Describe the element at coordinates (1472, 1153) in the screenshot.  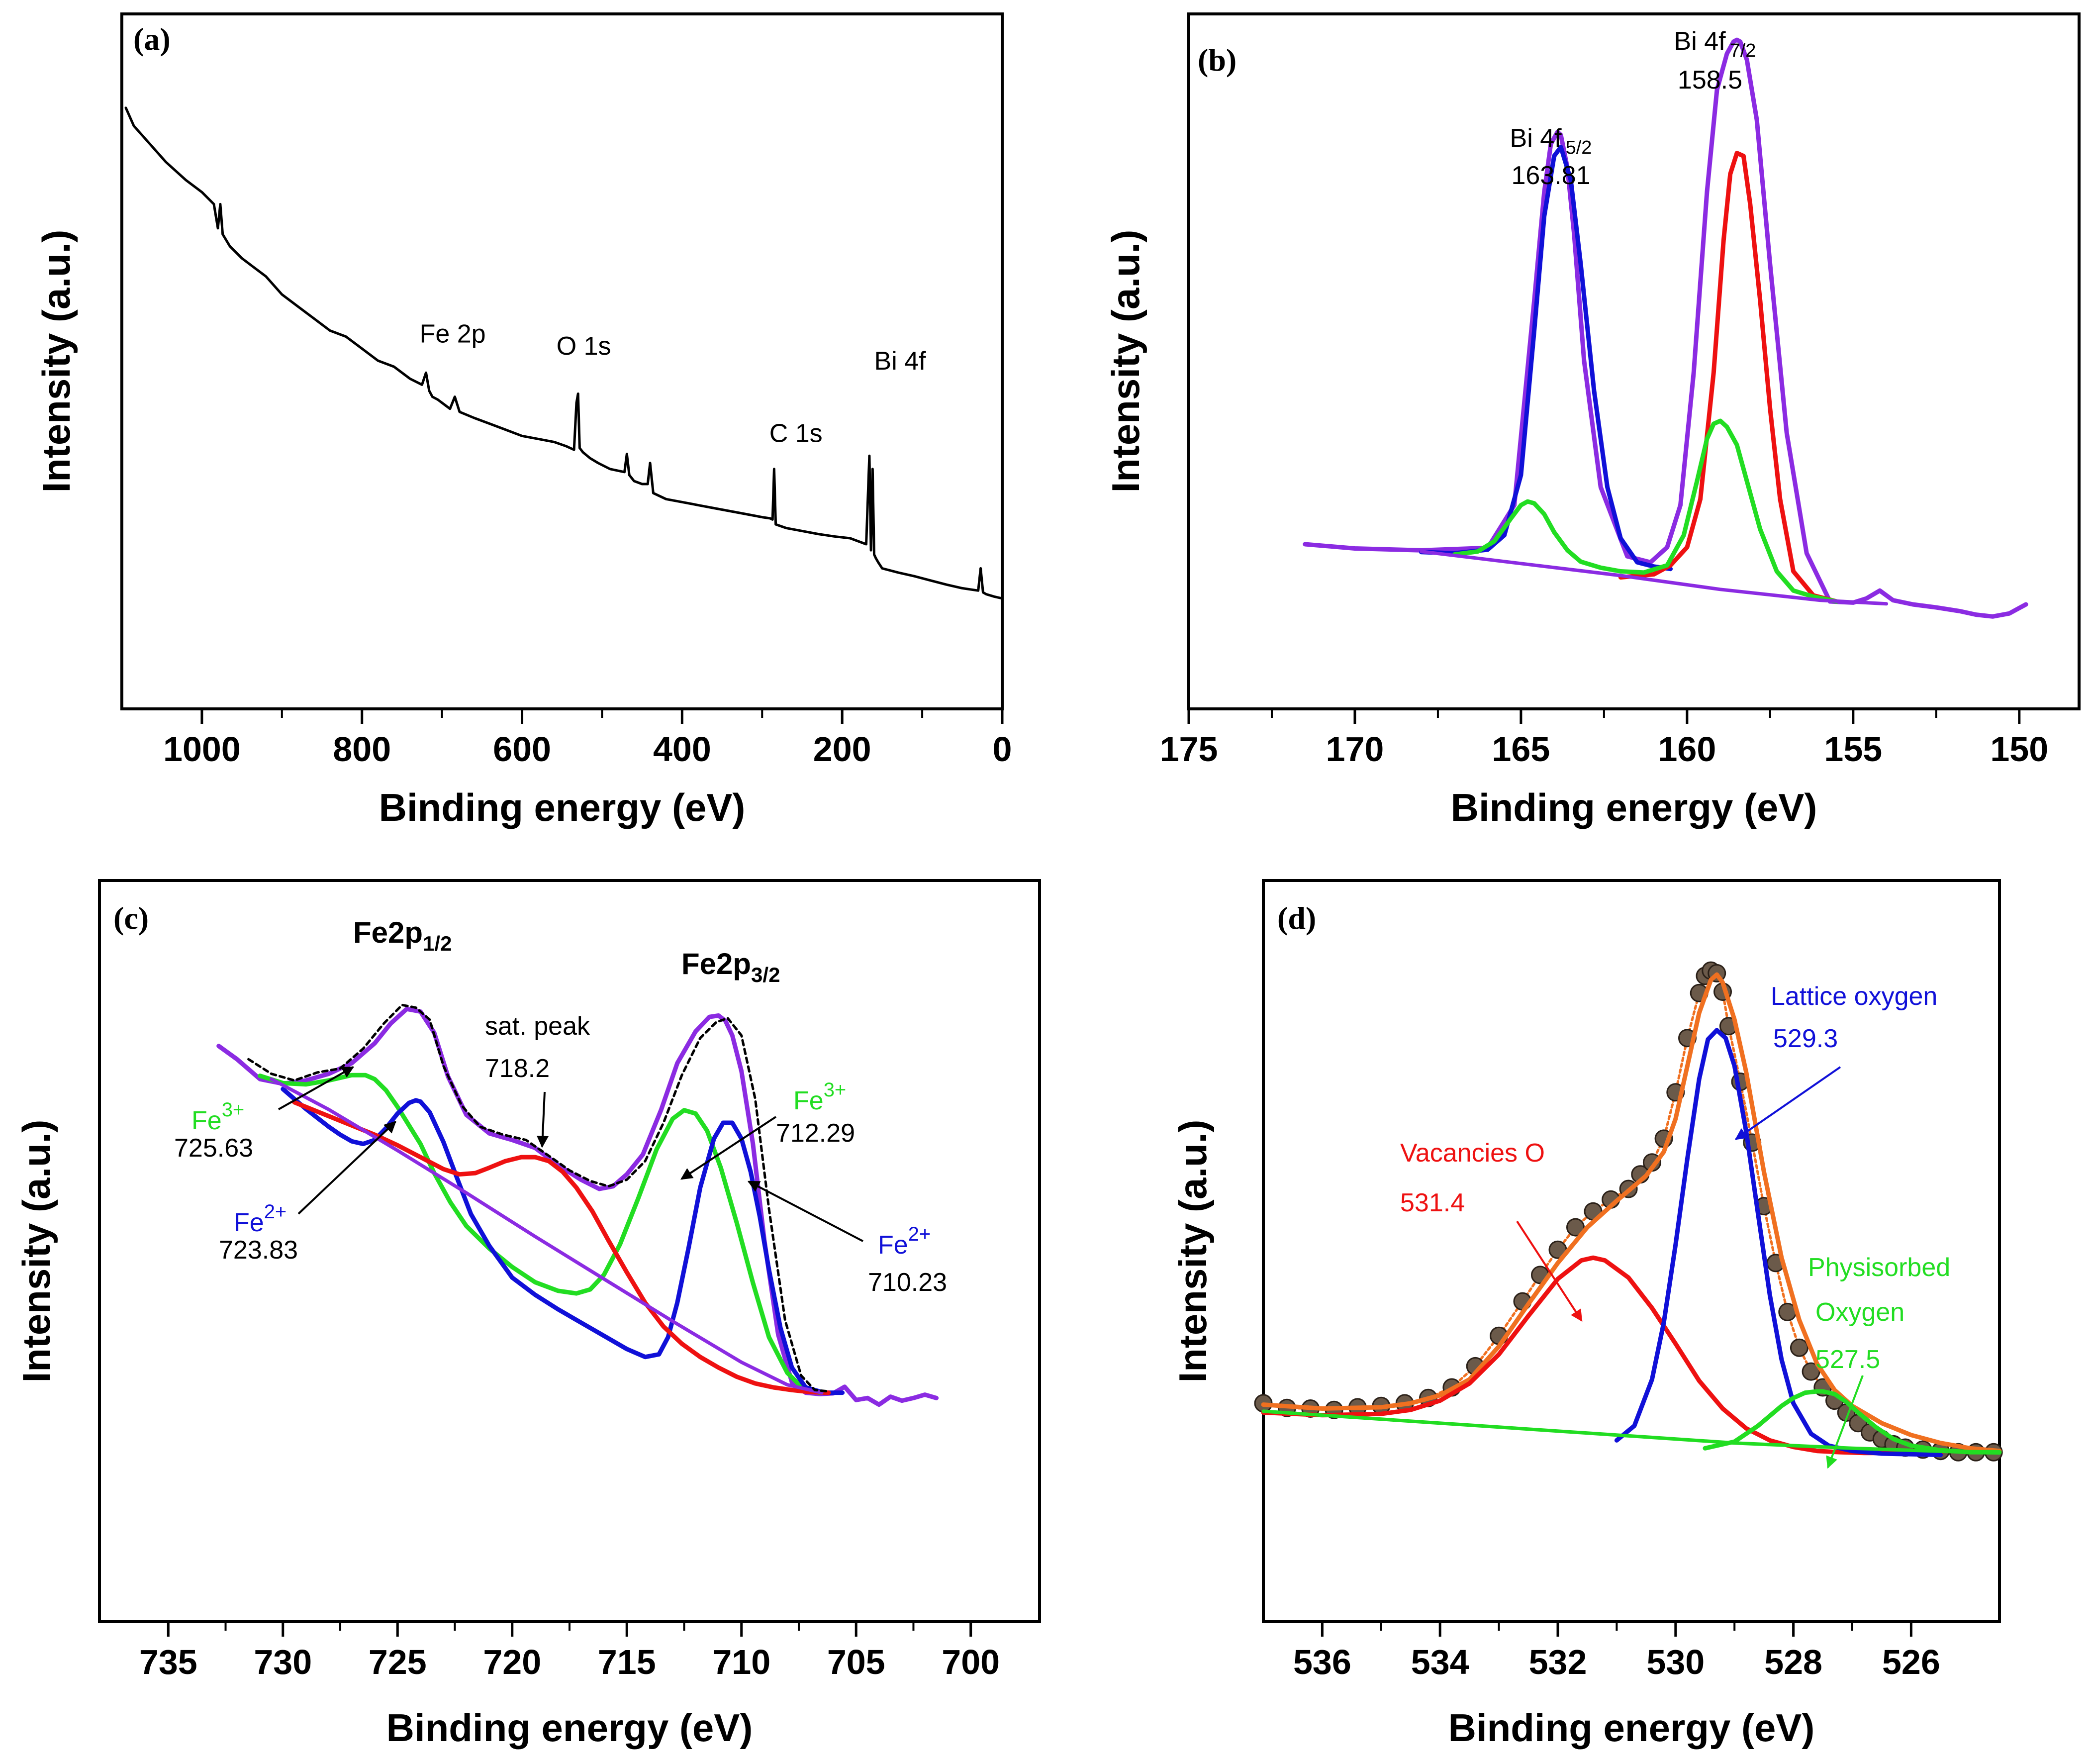
I see `vacancies-o-label: Vacancies O` at that location.